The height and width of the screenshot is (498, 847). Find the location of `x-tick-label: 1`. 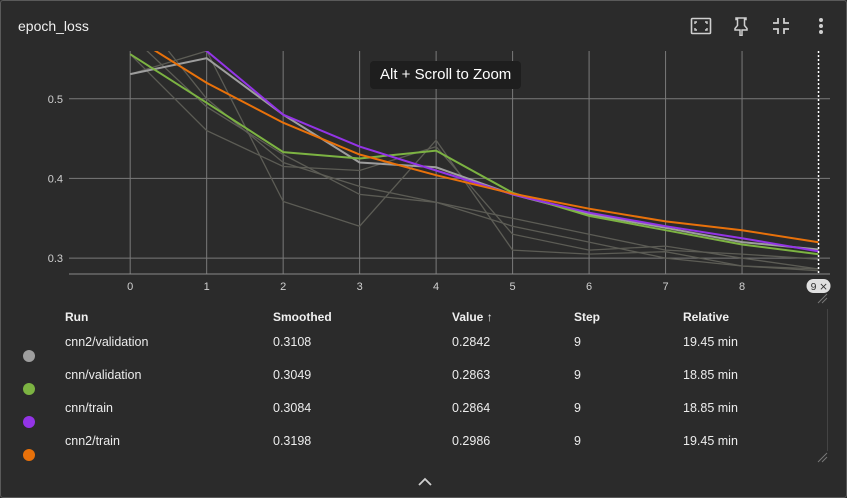

x-tick-label: 1 is located at coordinates (207, 287).